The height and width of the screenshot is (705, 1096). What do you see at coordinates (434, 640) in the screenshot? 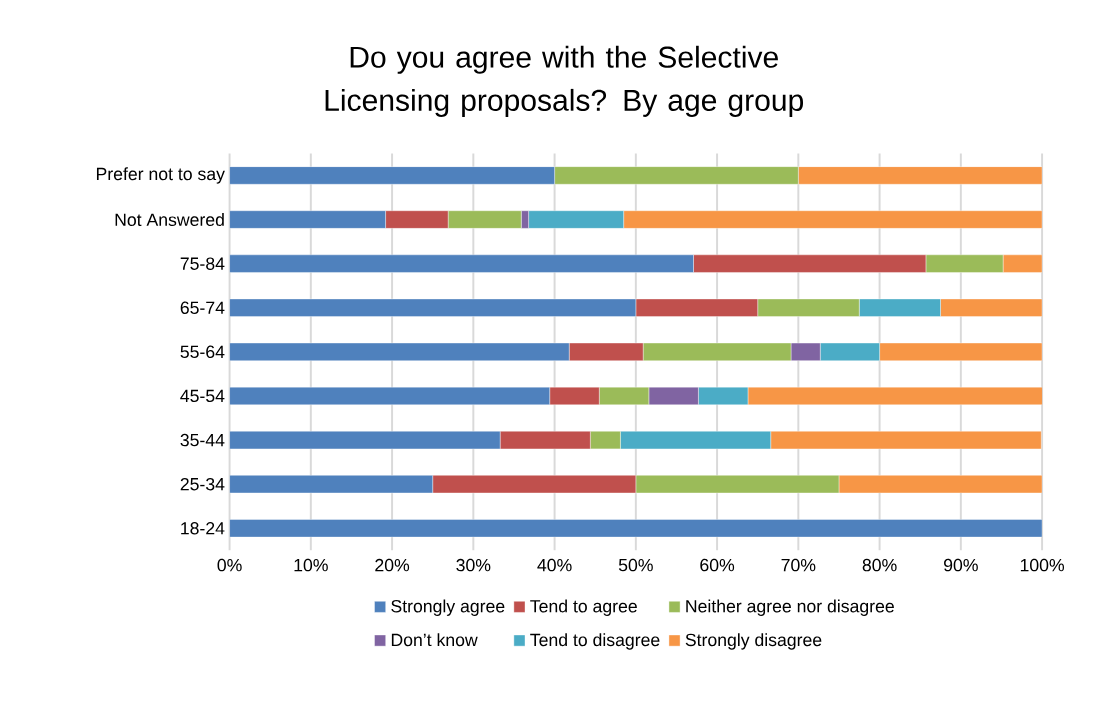
I see `legend-label: Don’t know` at bounding box center [434, 640].